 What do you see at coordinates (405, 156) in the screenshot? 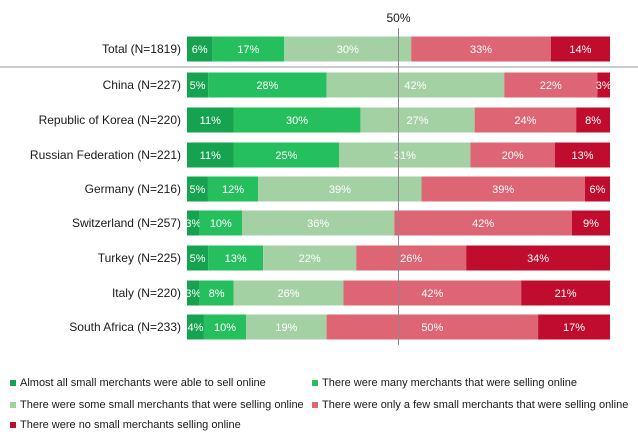
I see `bar-value-label: 31%` at bounding box center [405, 156].